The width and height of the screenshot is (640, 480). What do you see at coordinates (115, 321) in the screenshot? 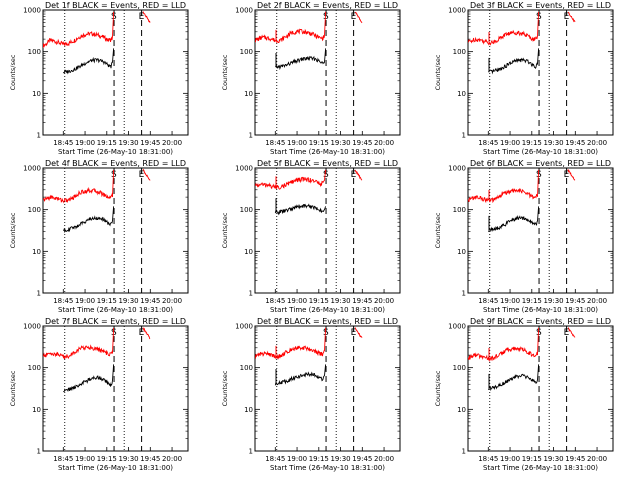
I see `panel-title: Det 7f BLACK = Events, RED = LLD` at bounding box center [115, 321].